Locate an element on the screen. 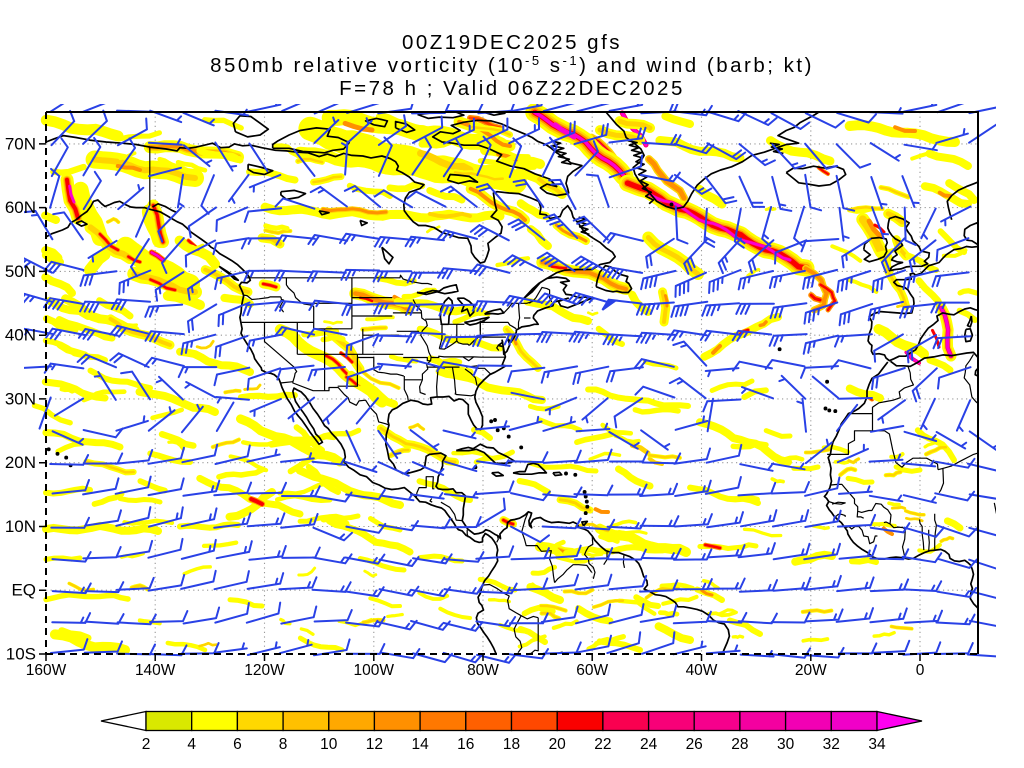 Image resolution: width=1024 pixels, height=768 pixels. svg-text: 2 is located at coordinates (146, 744).